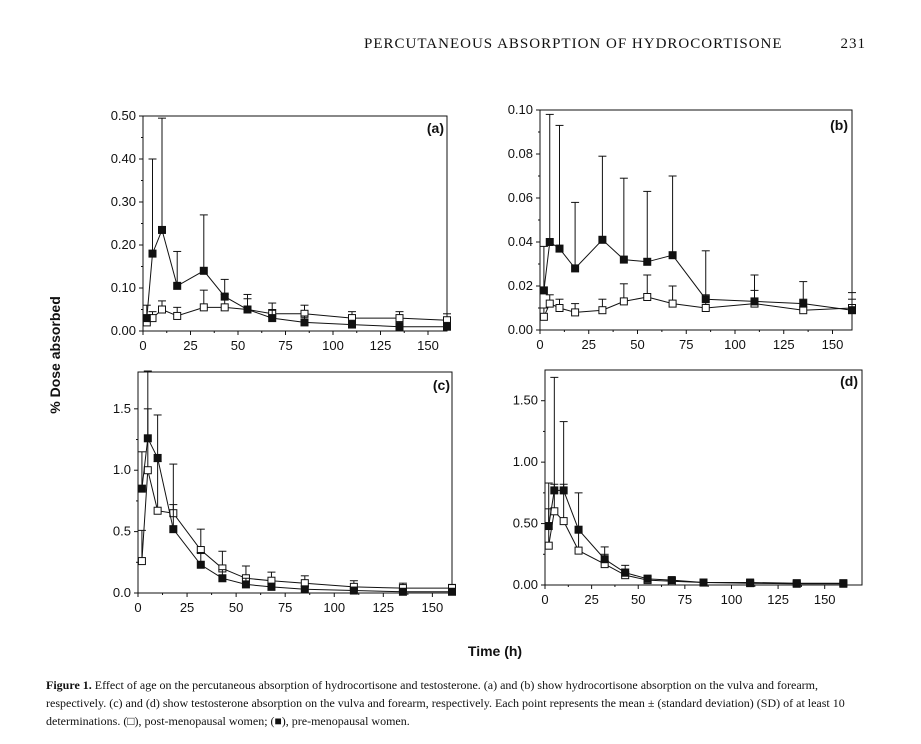  Describe the element at coordinates (123, 201) in the screenshot. I see `y-tick-label: 0.30` at that location.